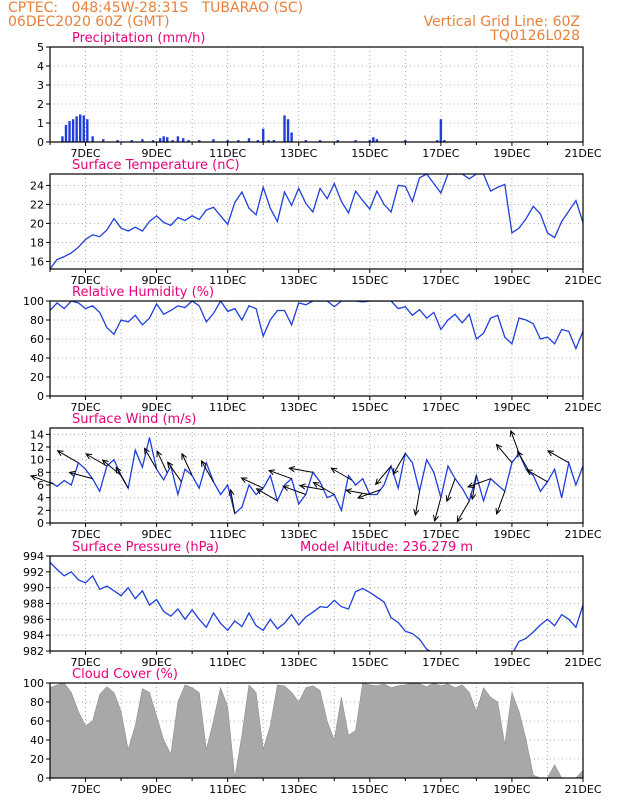 The image size is (618, 800). What do you see at coordinates (33, 556) in the screenshot?
I see `y-tick-label: 994` at bounding box center [33, 556].